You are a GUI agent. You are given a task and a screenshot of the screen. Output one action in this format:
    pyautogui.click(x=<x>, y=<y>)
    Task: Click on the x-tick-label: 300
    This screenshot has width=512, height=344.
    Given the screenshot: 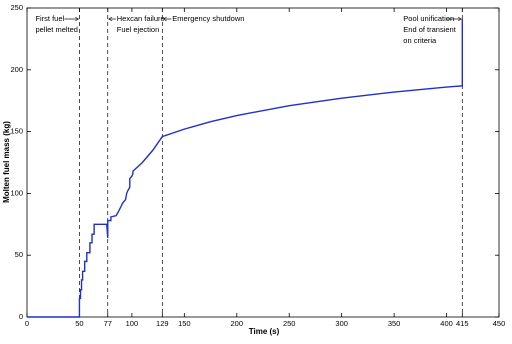 What is the action you would take?
    pyautogui.click(x=341, y=323)
    